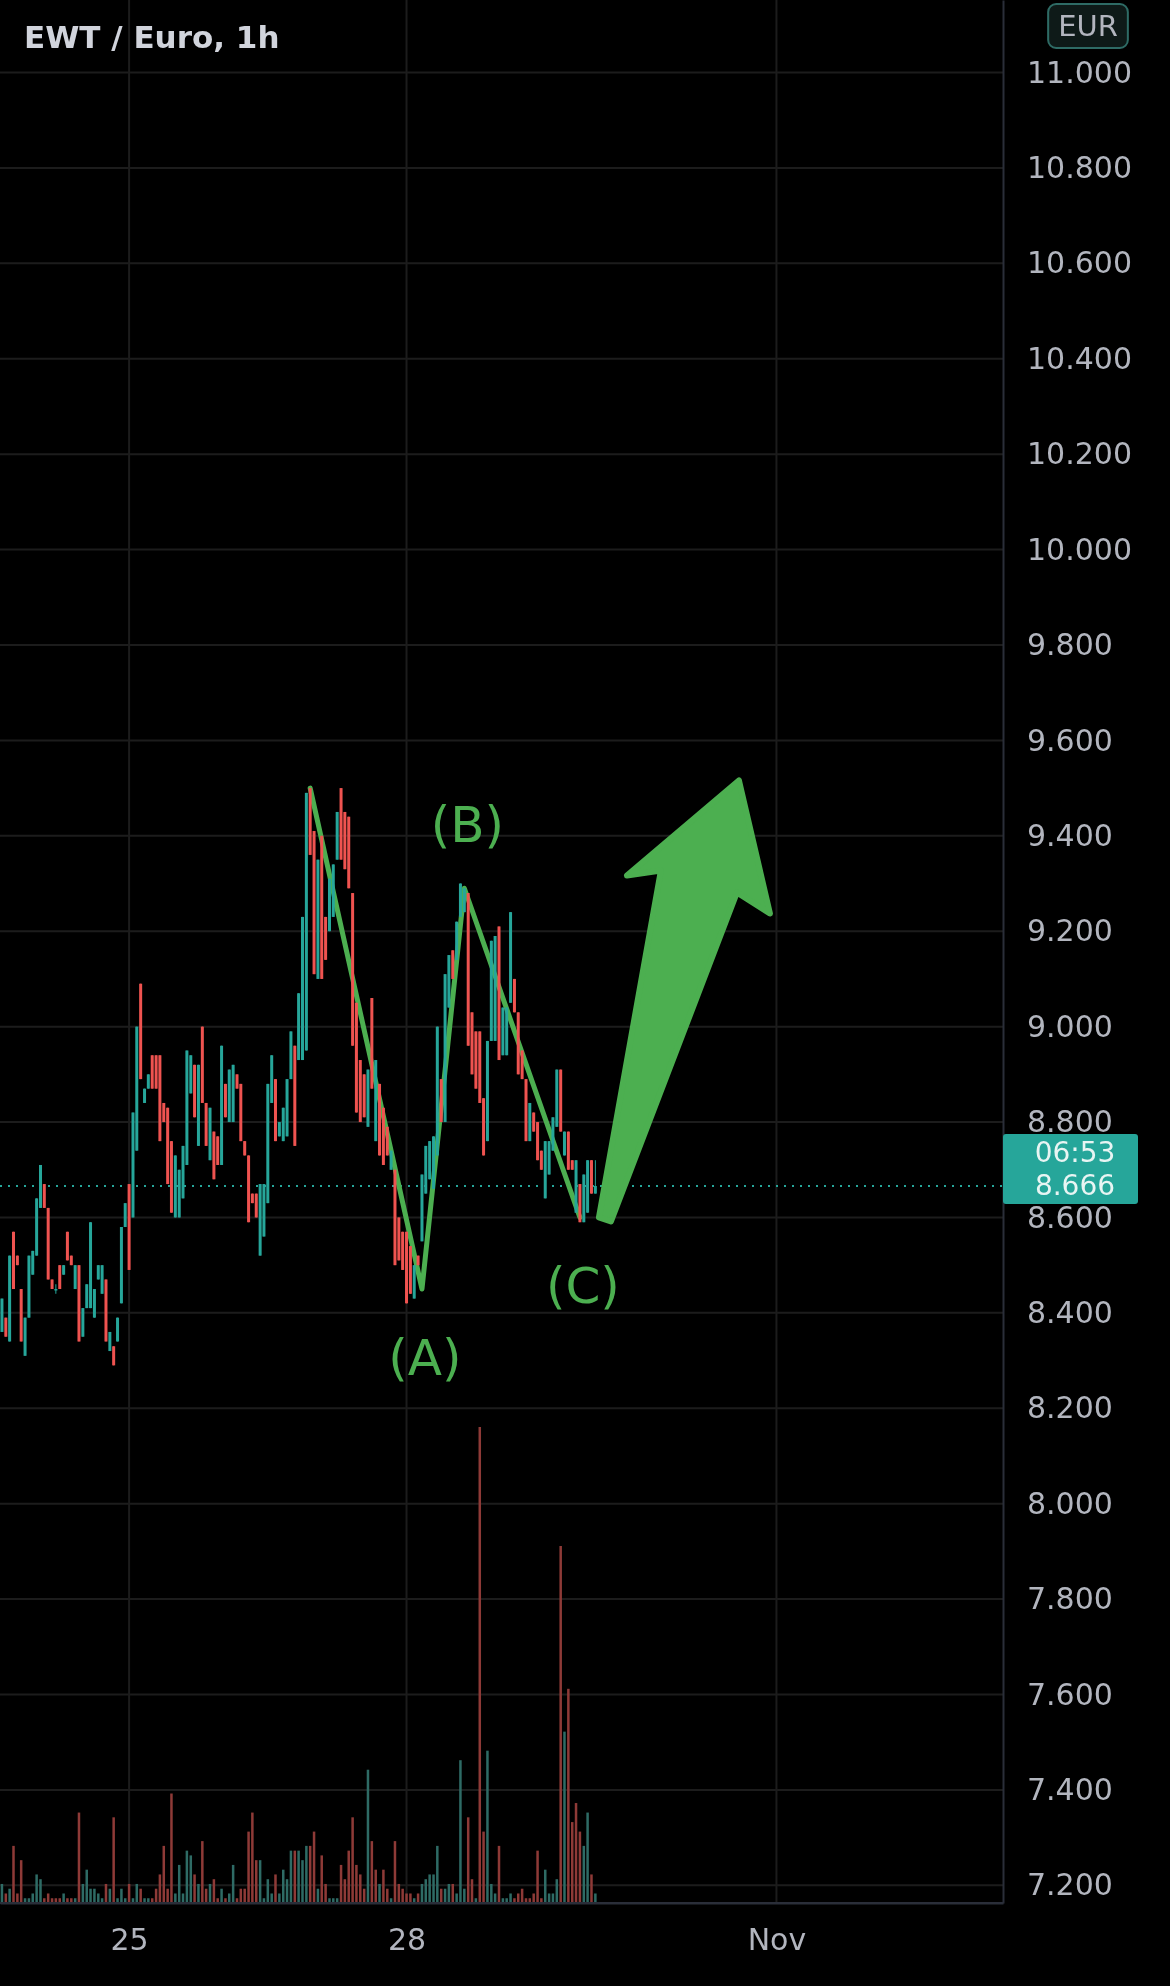 This screenshot has width=1170, height=1986. Describe the element at coordinates (1070, 1217) in the screenshot. I see `y-tick-label: 8.600` at that location.